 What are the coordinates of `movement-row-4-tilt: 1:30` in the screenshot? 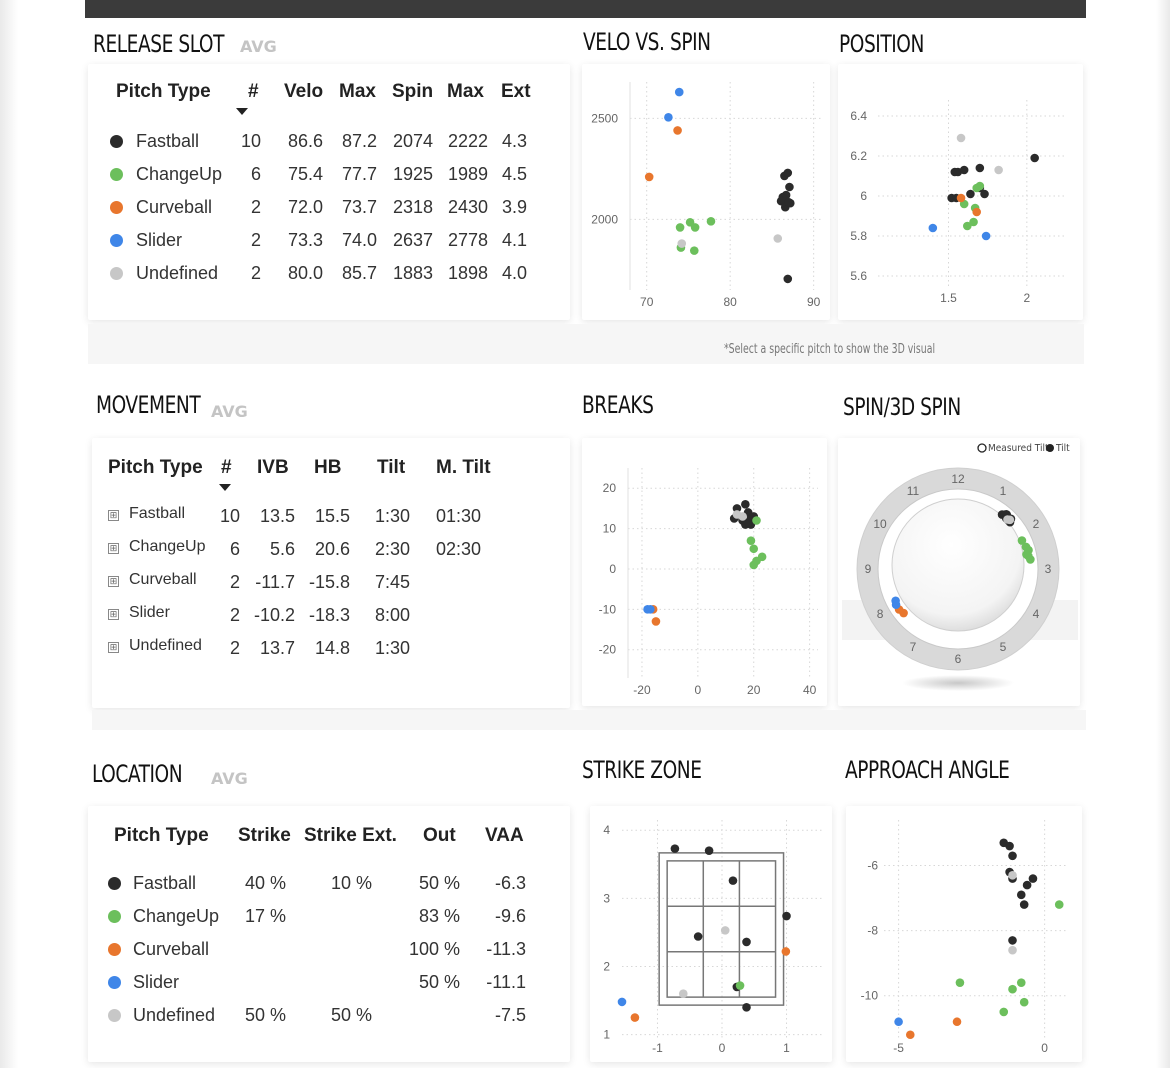 It's located at (393, 648).